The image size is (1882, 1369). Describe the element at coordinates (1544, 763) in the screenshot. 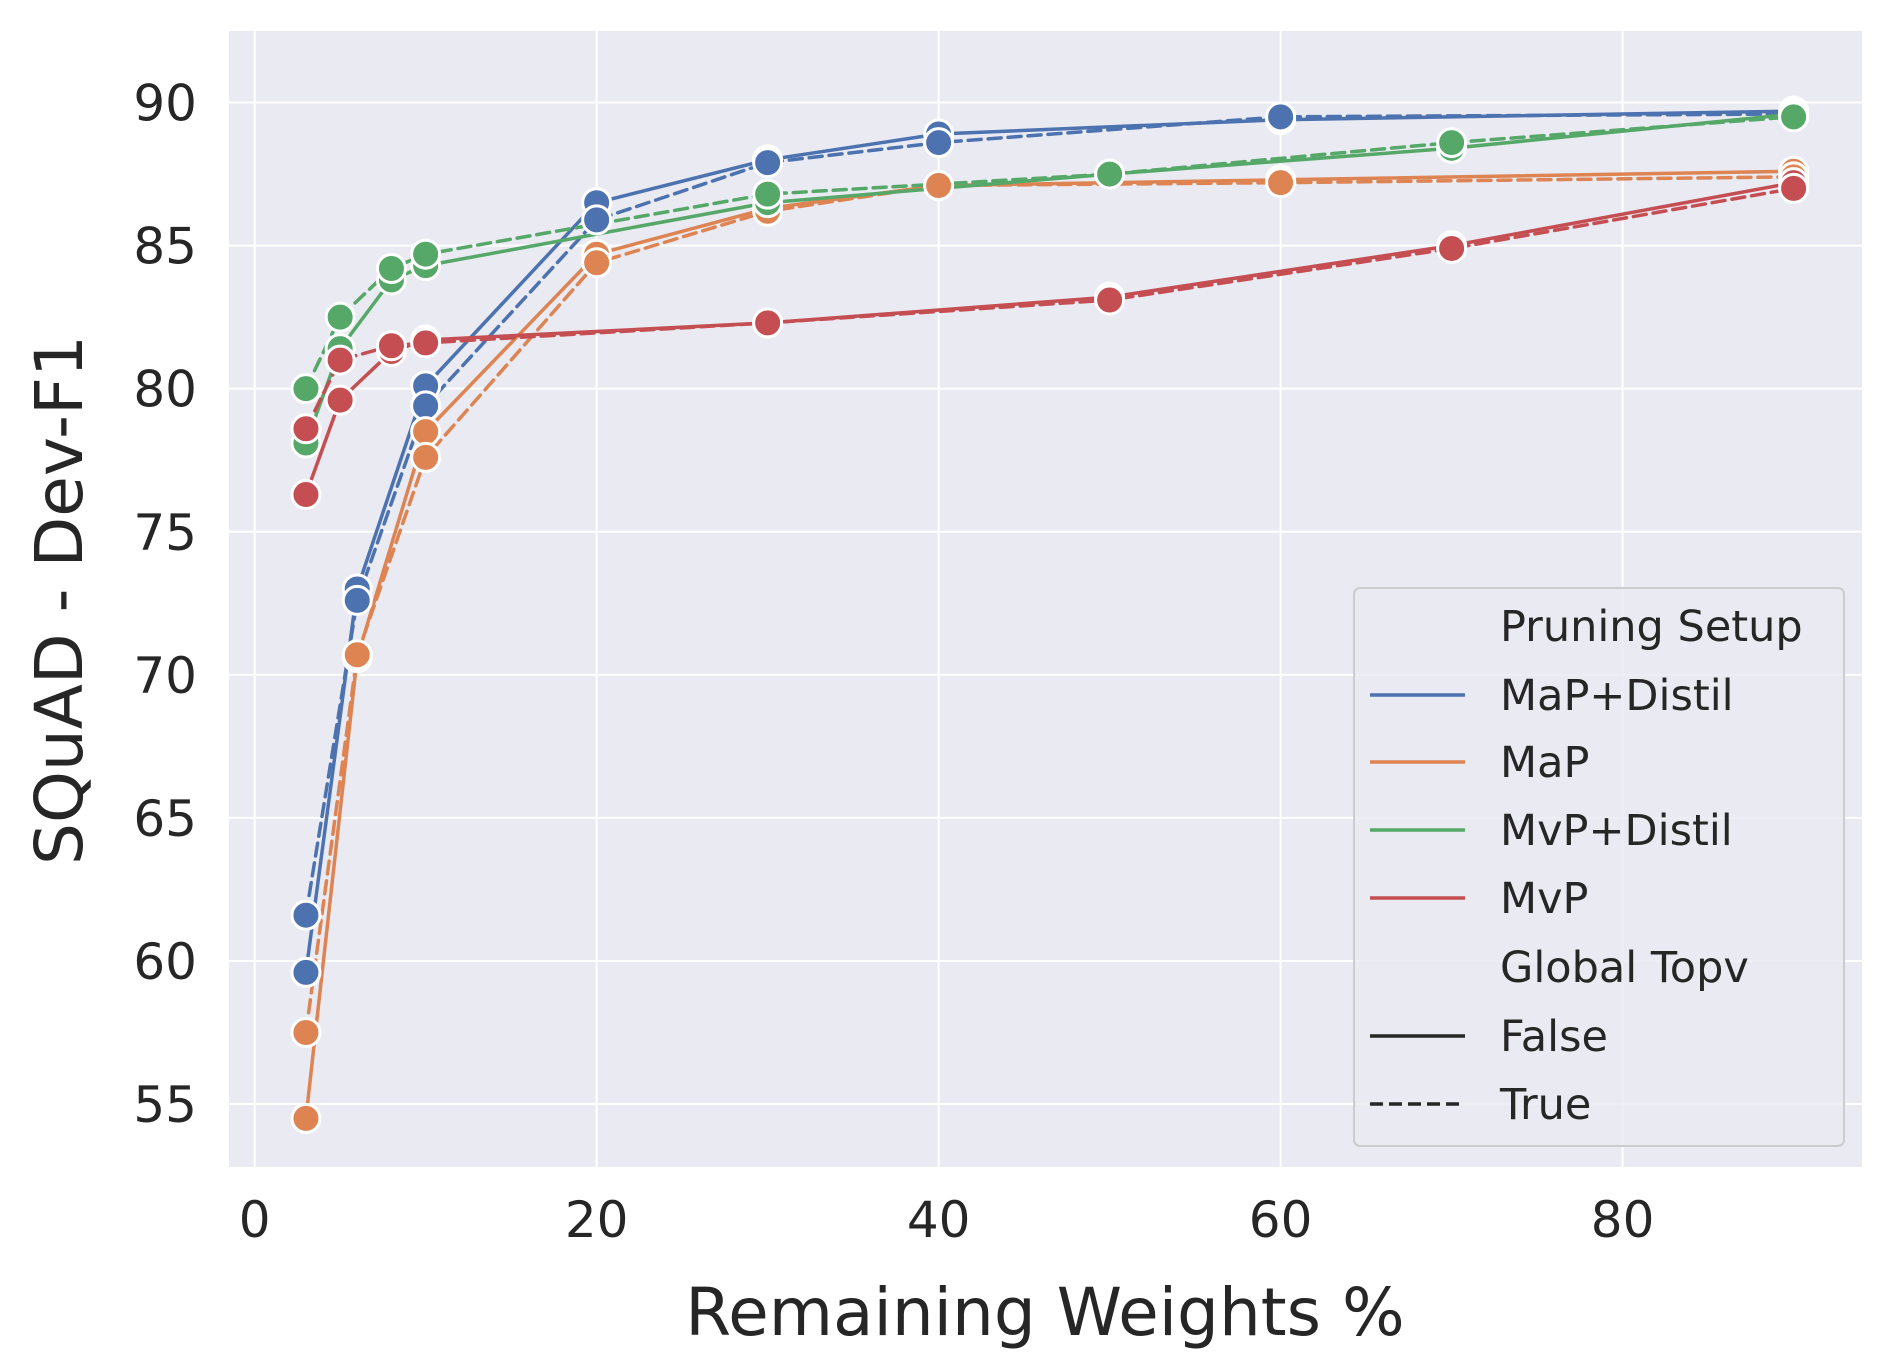

I see `legend-label-map: MaP` at that location.